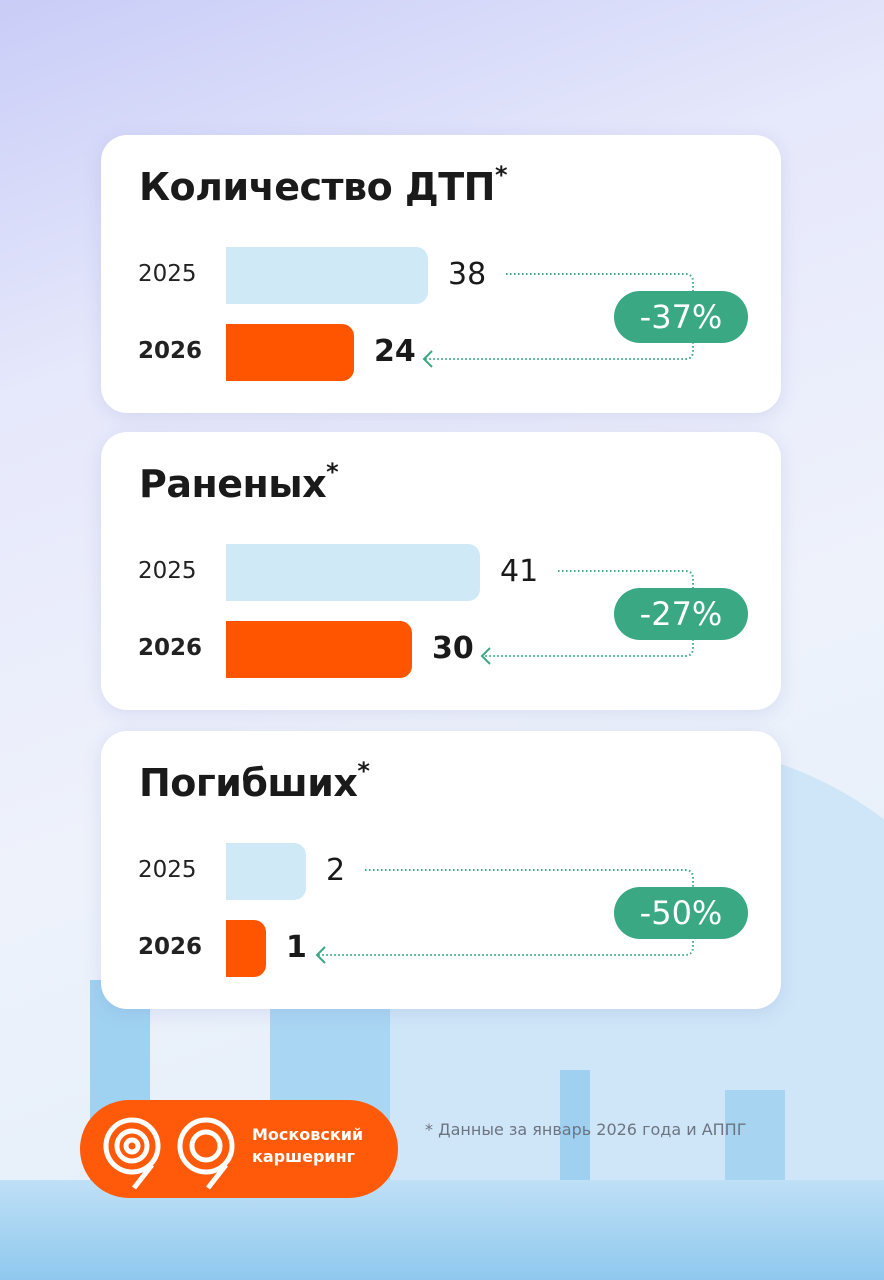 The width and height of the screenshot is (884, 1280). What do you see at coordinates (254, 781) in the screenshot?
I see `card-title: Погибших*` at bounding box center [254, 781].